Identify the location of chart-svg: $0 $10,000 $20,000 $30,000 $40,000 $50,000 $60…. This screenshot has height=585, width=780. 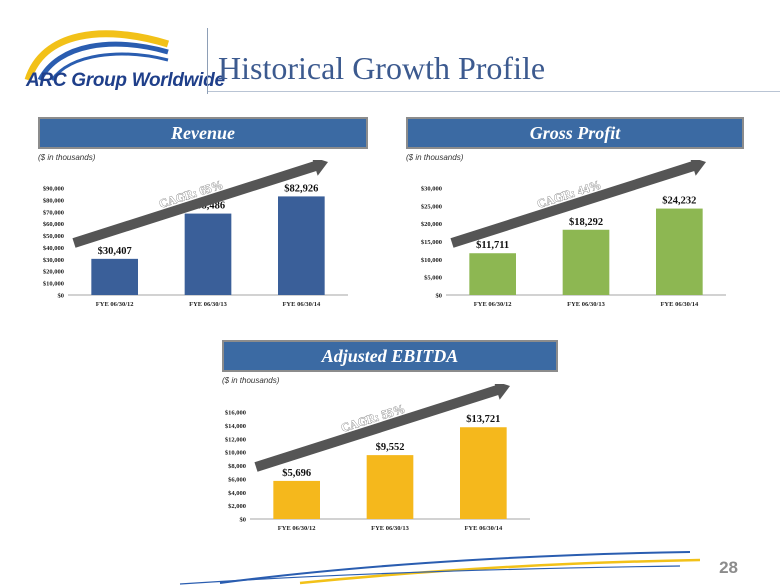
(195, 234).